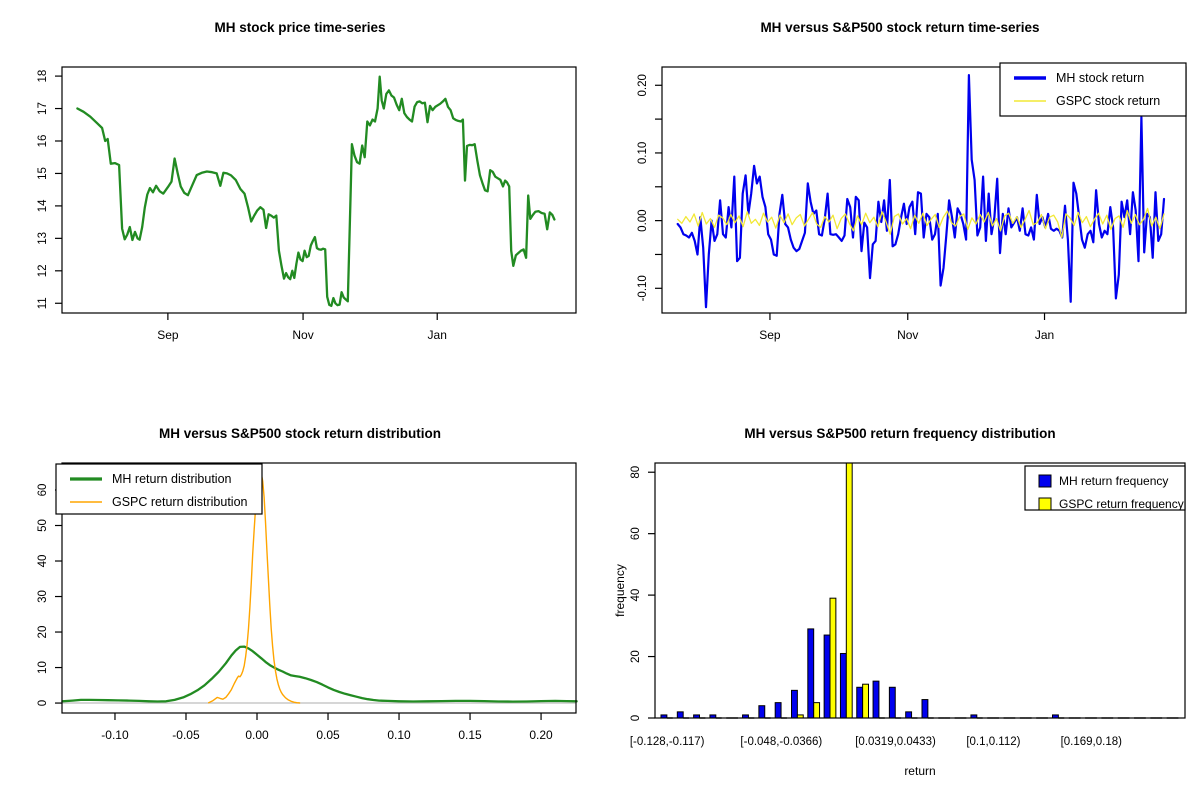 This screenshot has width=1200, height=800. I want to click on svg-text: MH return distribution, so click(172, 479).